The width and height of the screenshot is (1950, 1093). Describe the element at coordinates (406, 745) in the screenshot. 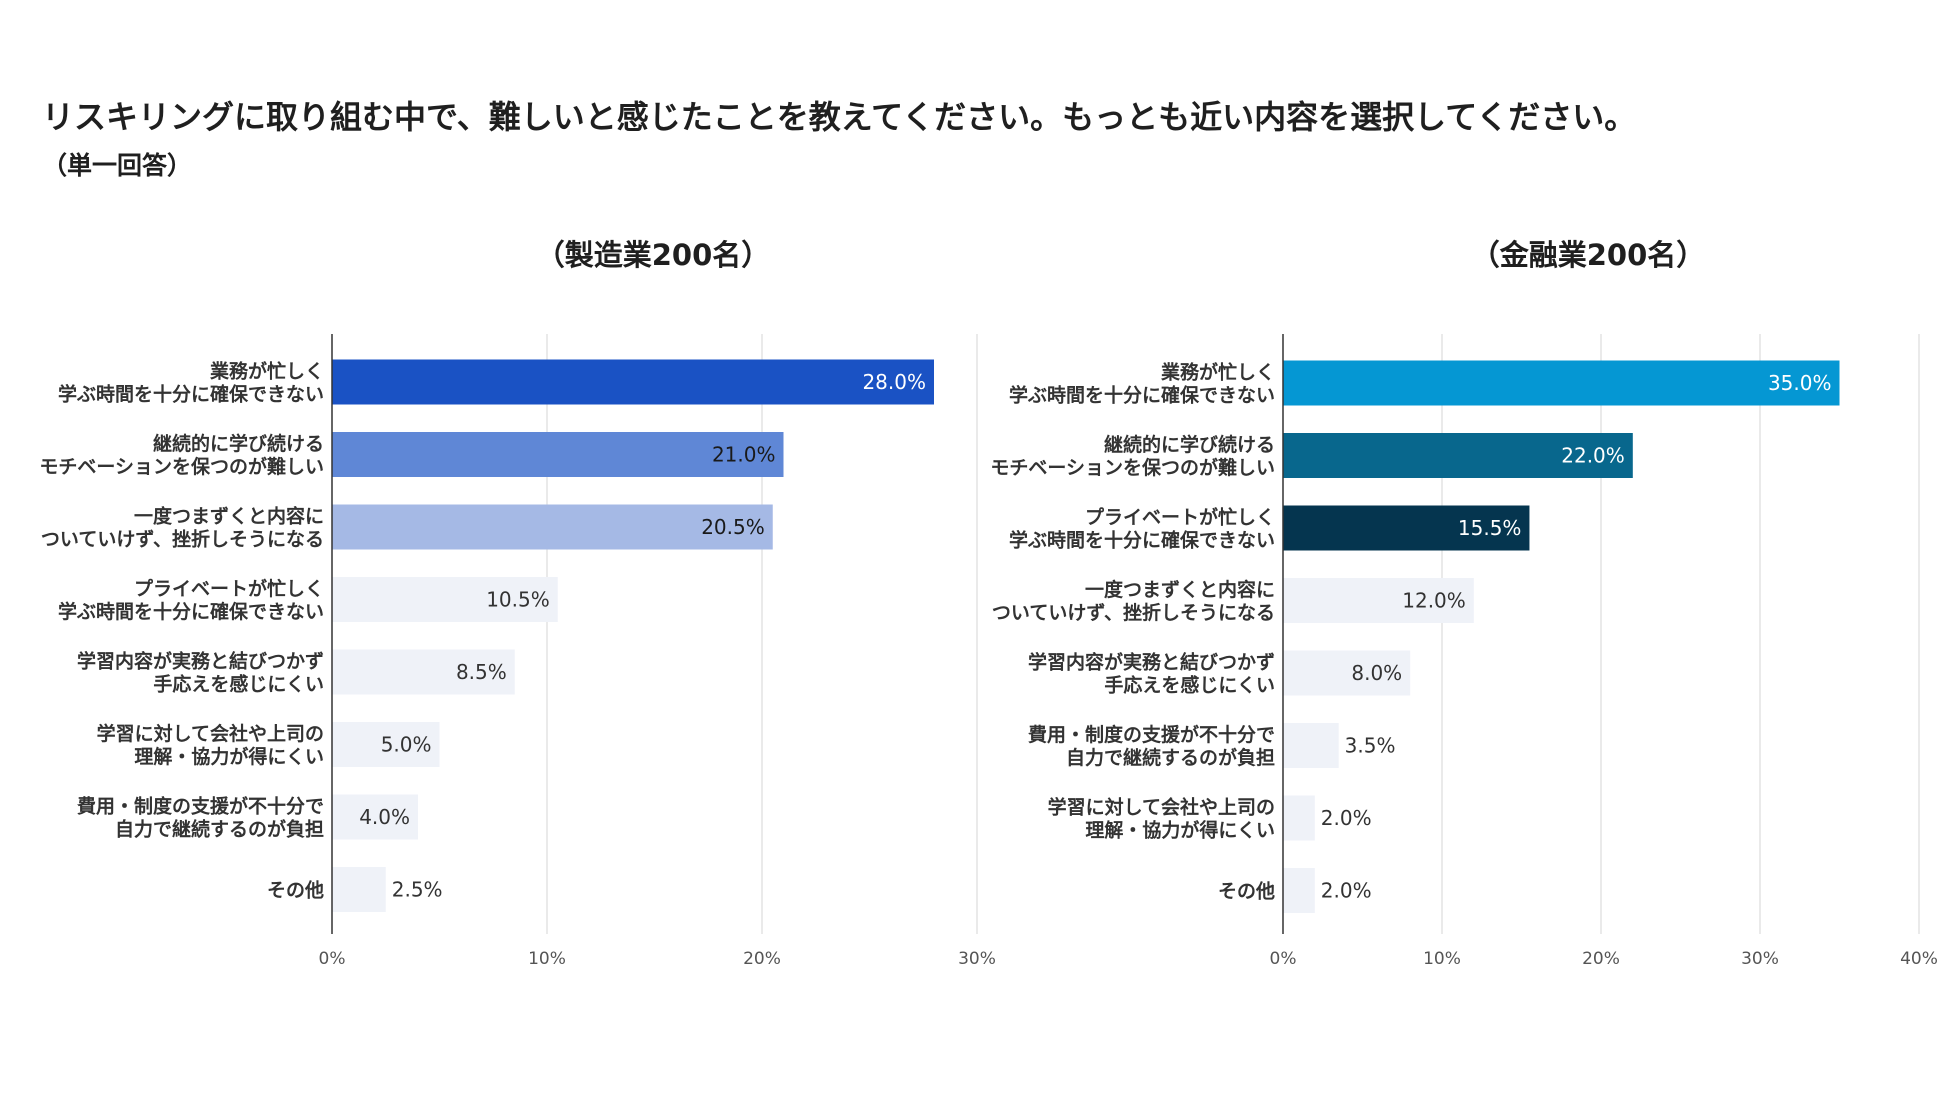

I see `data-label: 5.0%` at that location.